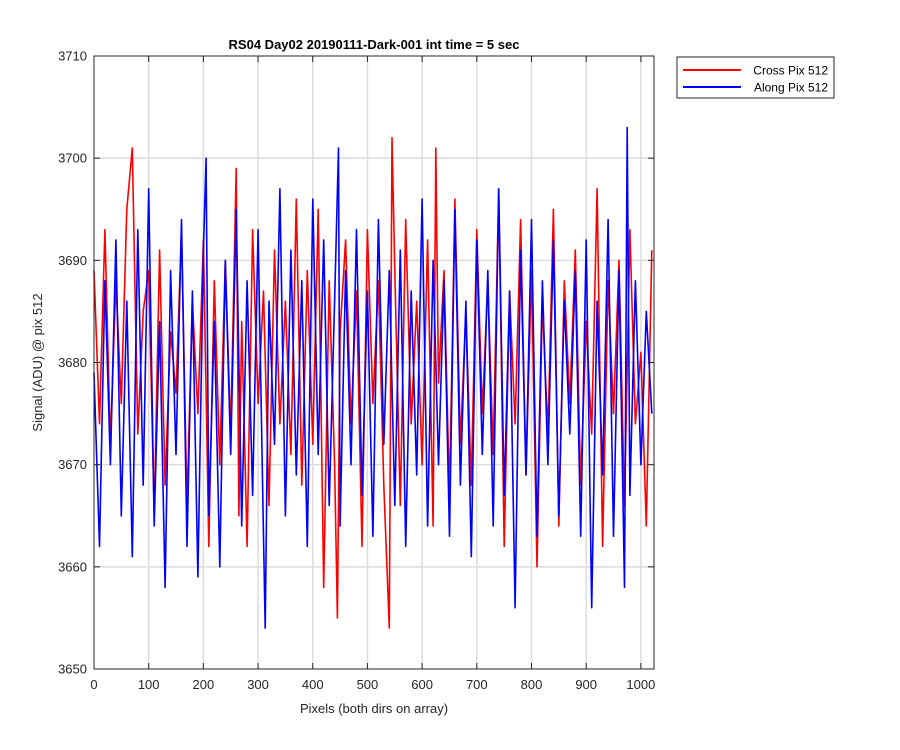  I want to click on x-tick-label: 800, so click(532, 684).